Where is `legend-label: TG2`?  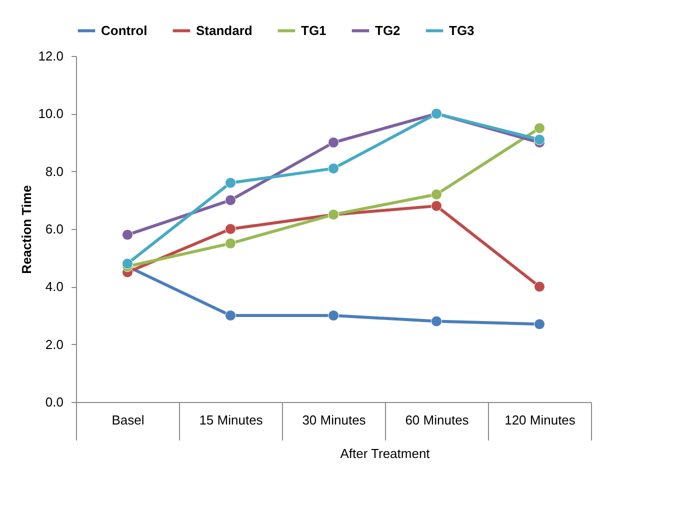
legend-label: TG2 is located at coordinates (387, 30).